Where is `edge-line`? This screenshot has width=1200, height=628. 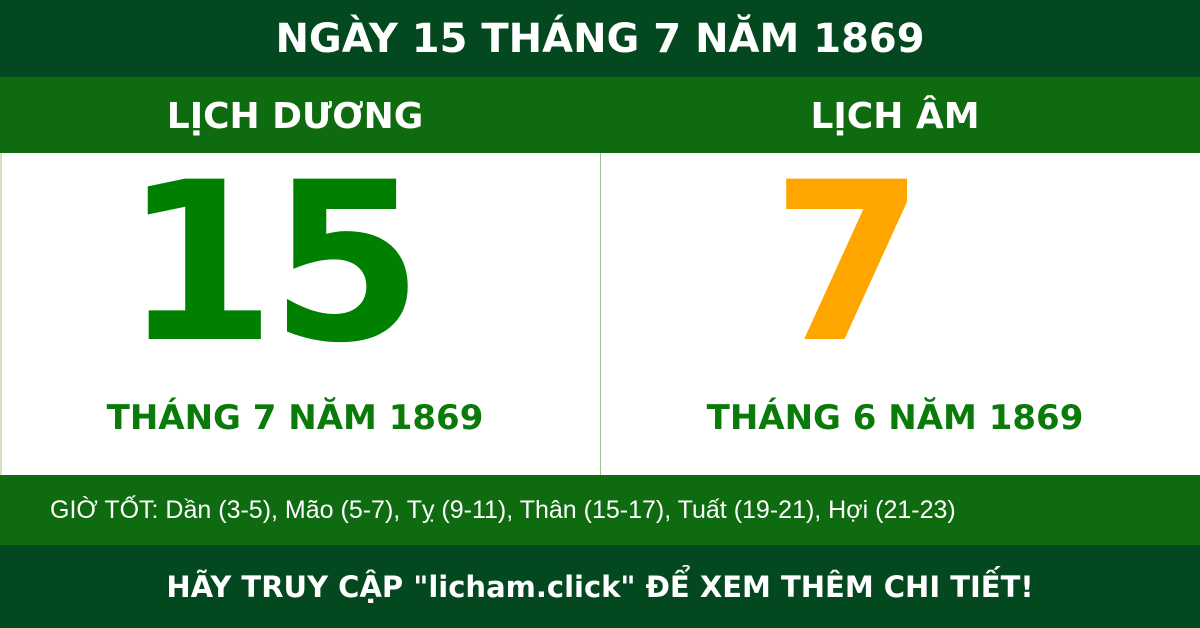 edge-line is located at coordinates (1, 314).